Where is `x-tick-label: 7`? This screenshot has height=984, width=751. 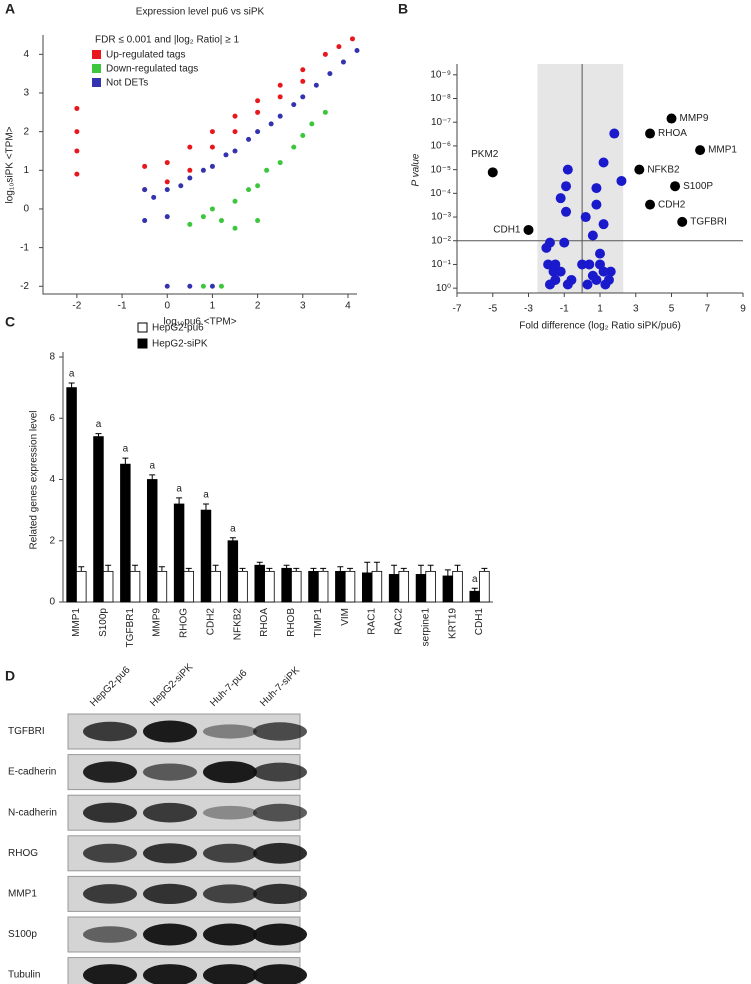 x-tick-label: 7 is located at coordinates (707, 309).